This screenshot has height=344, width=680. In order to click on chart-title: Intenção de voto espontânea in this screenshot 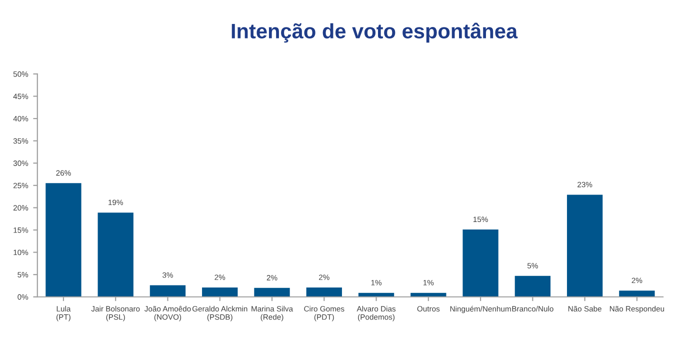, I will do `click(375, 32)`.